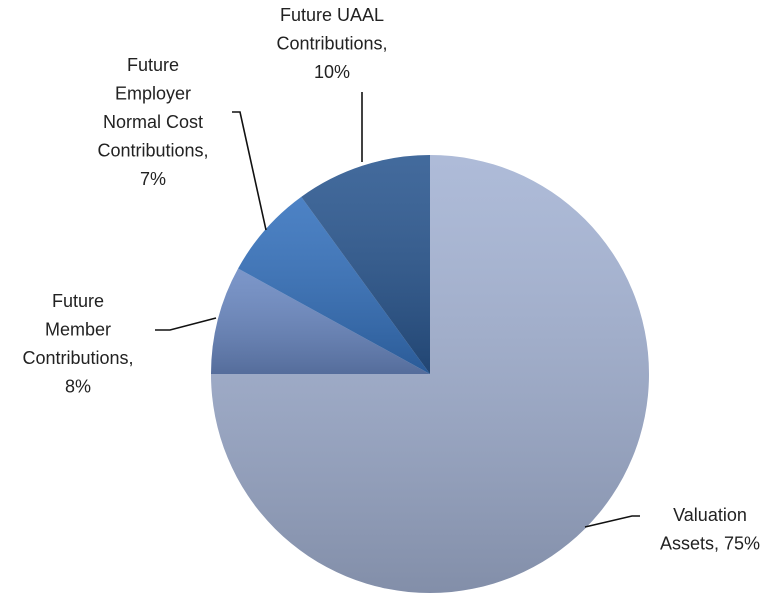 The width and height of the screenshot is (763, 594). I want to click on data-label: Valuation, so click(710, 515).